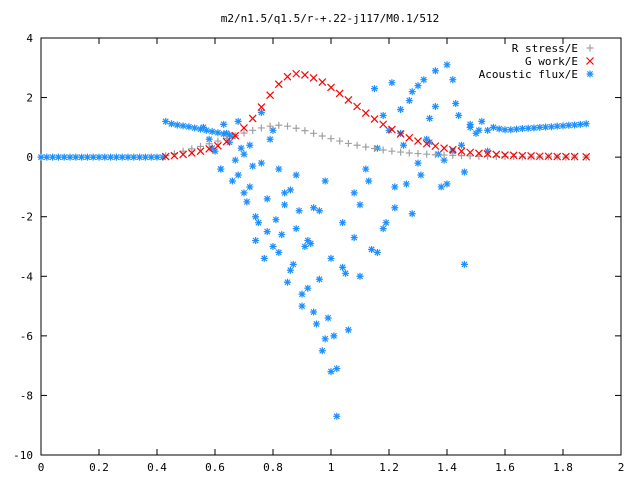 The height and width of the screenshot is (480, 640). What do you see at coordinates (23, 455) in the screenshot?
I see `y-tick-label: -10` at bounding box center [23, 455].